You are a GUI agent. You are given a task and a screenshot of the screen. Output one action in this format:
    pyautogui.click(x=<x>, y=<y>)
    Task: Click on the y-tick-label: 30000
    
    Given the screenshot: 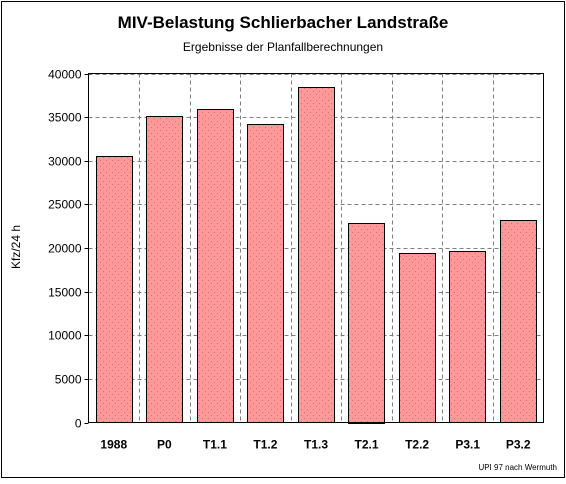 What is the action you would take?
    pyautogui.click(x=65, y=162)
    